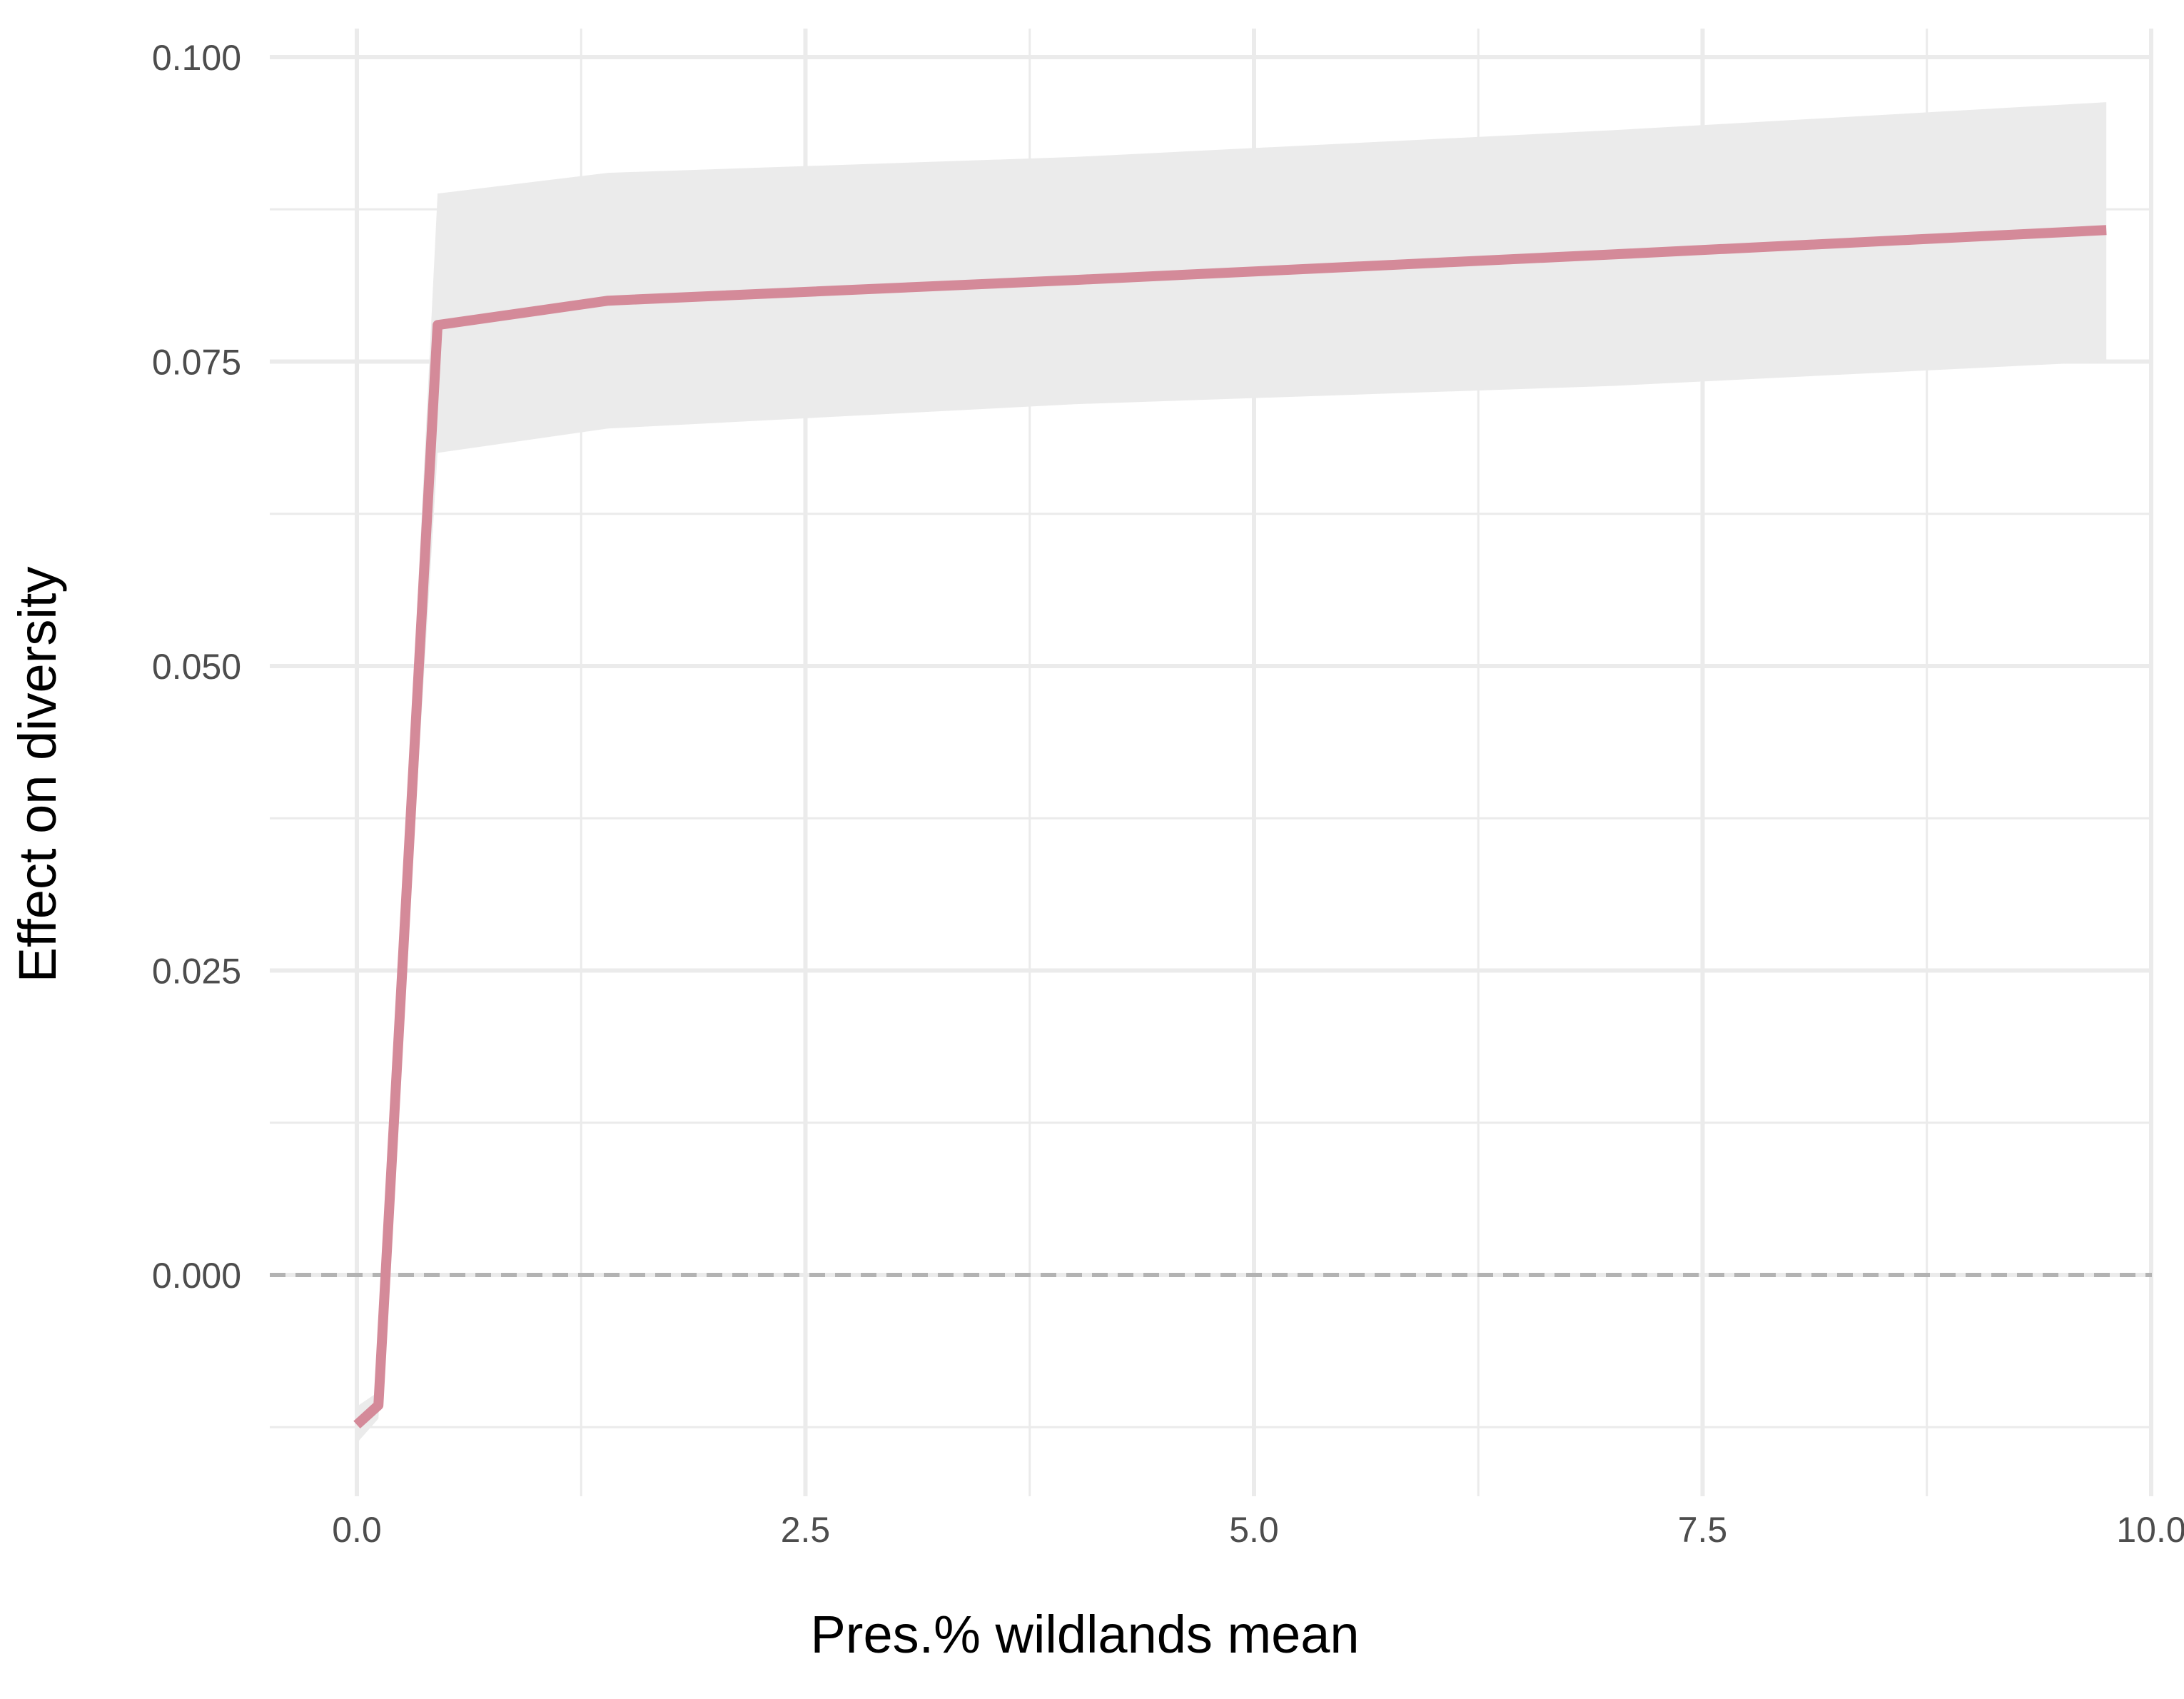 Image resolution: width=2184 pixels, height=1699 pixels. What do you see at coordinates (2150, 1530) in the screenshot?
I see `x-tick-label: 10.0` at bounding box center [2150, 1530].